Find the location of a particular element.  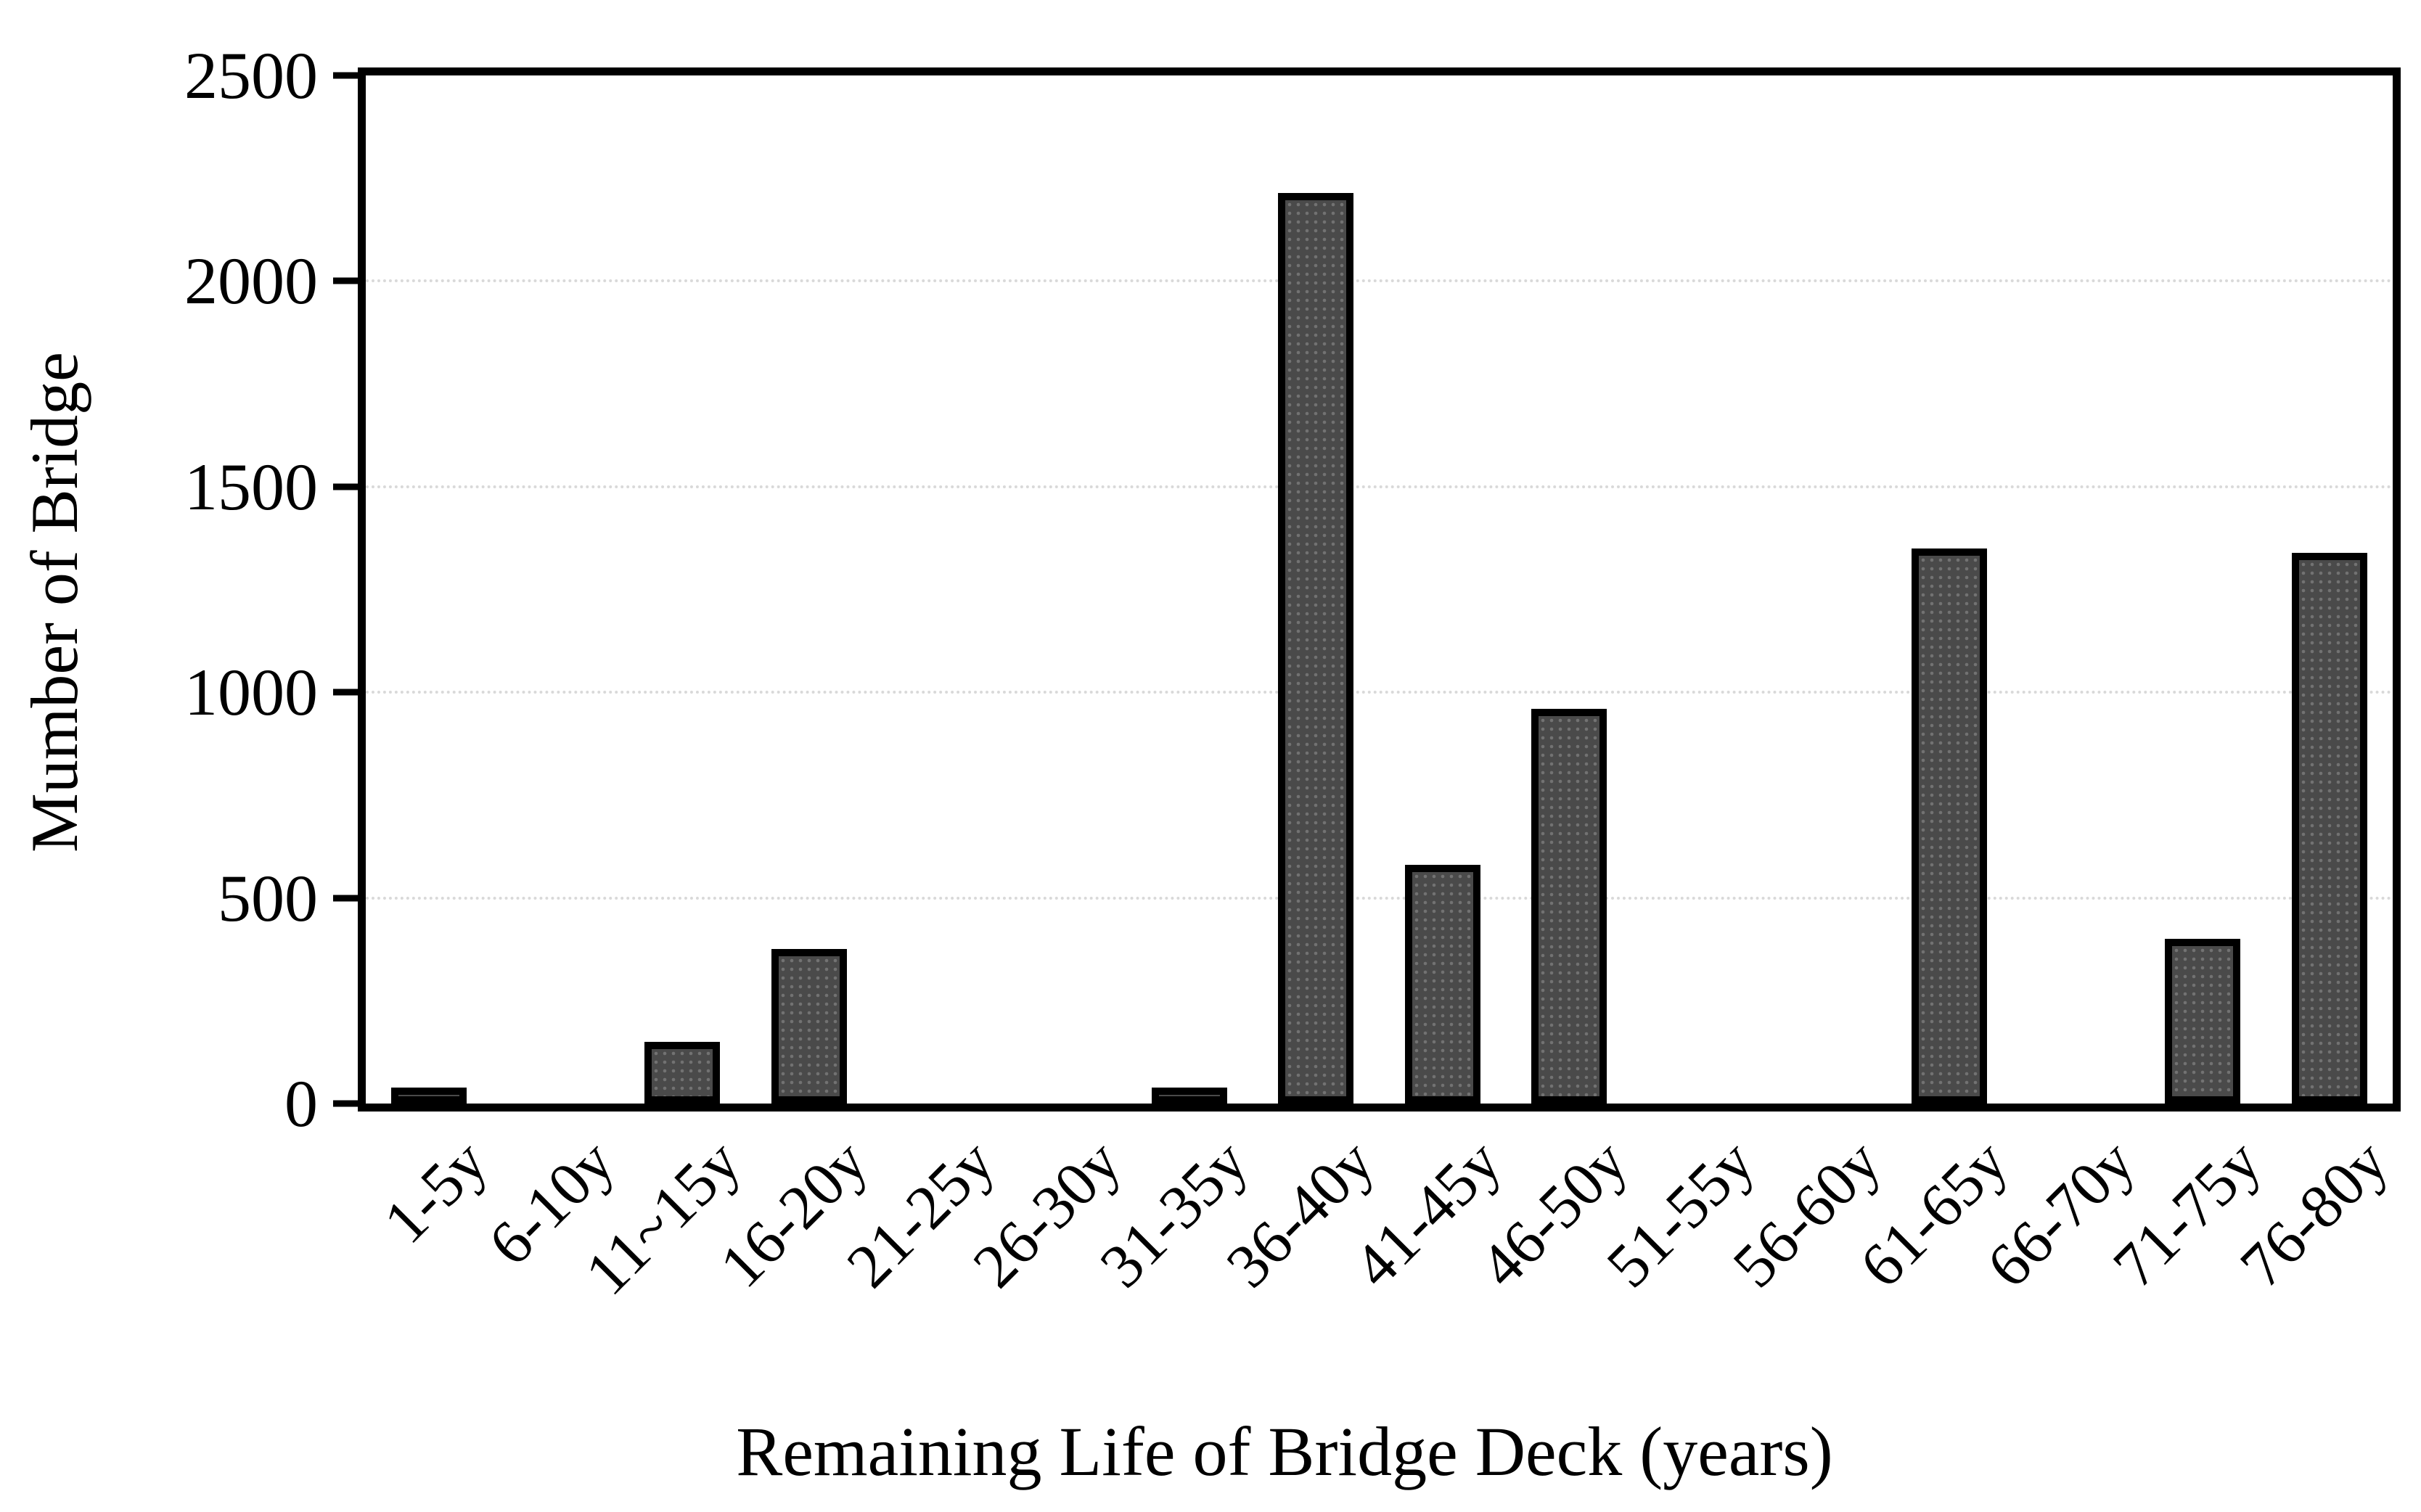

y-tick-label: 1000 is located at coordinates (251, 693).